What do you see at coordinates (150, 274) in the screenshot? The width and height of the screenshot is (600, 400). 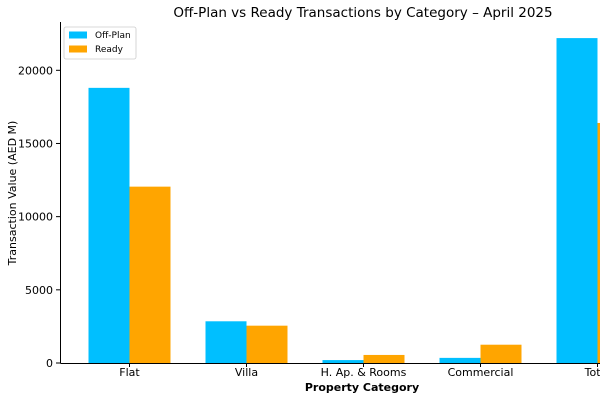 I see `bar-ready-flat` at bounding box center [150, 274].